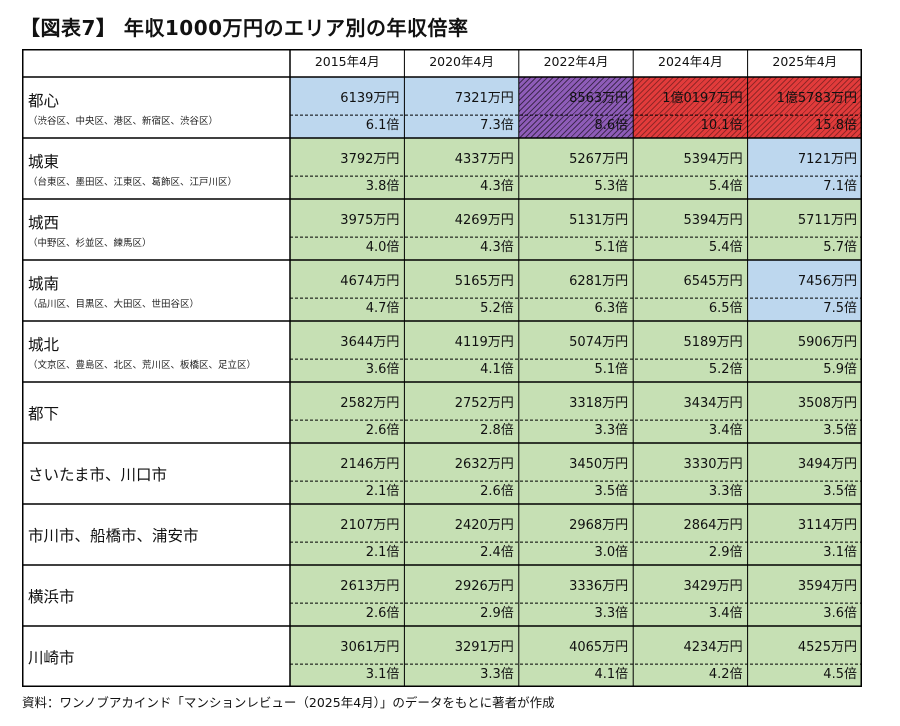  What do you see at coordinates (690, 309) in the screenshot?
I see `ratio-cell: 6.5倍` at bounding box center [690, 309].